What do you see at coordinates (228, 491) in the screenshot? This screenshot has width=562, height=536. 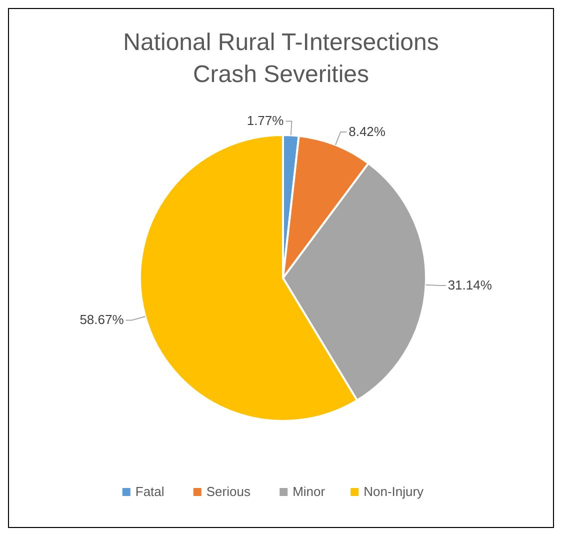 I see `legend-label: Serious` at bounding box center [228, 491].